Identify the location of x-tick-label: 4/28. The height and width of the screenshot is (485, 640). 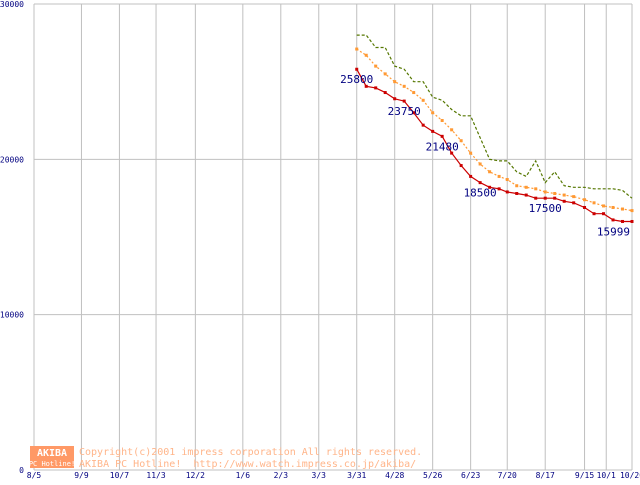
(394, 475).